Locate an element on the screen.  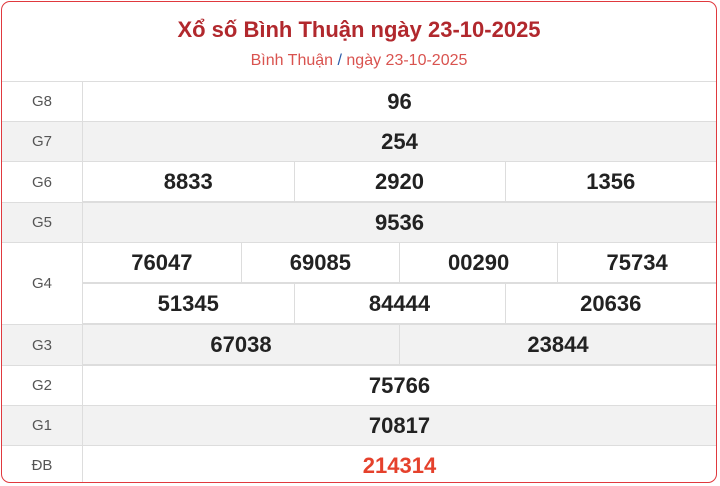
prize-row-g1: G1 70817 is located at coordinates (359, 425).